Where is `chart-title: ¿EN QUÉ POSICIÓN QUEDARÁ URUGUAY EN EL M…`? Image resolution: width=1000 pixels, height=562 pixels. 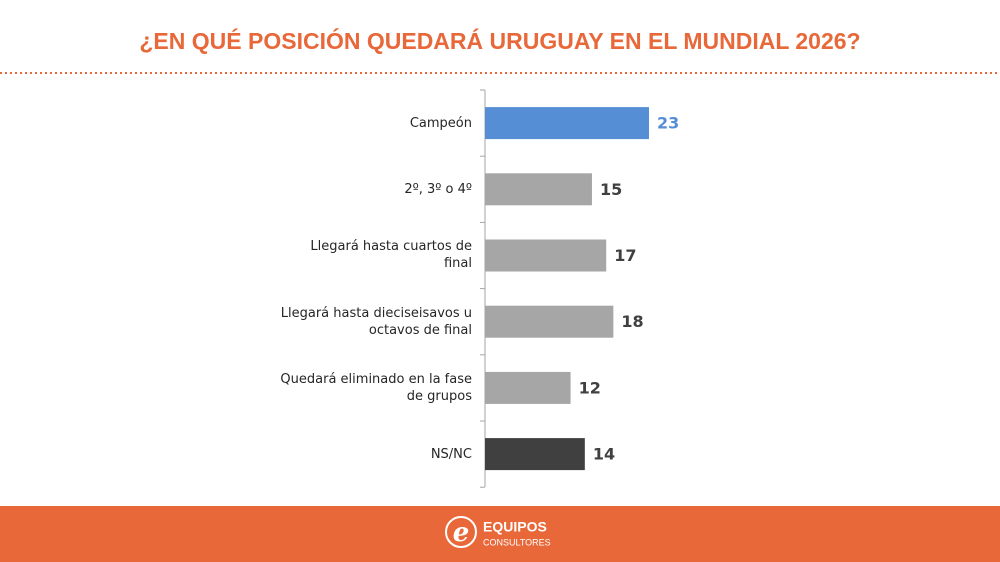
chart-title: ¿EN QUÉ POSICIÓN QUEDARÁ URUGUAY EN EL M… is located at coordinates (499, 40).